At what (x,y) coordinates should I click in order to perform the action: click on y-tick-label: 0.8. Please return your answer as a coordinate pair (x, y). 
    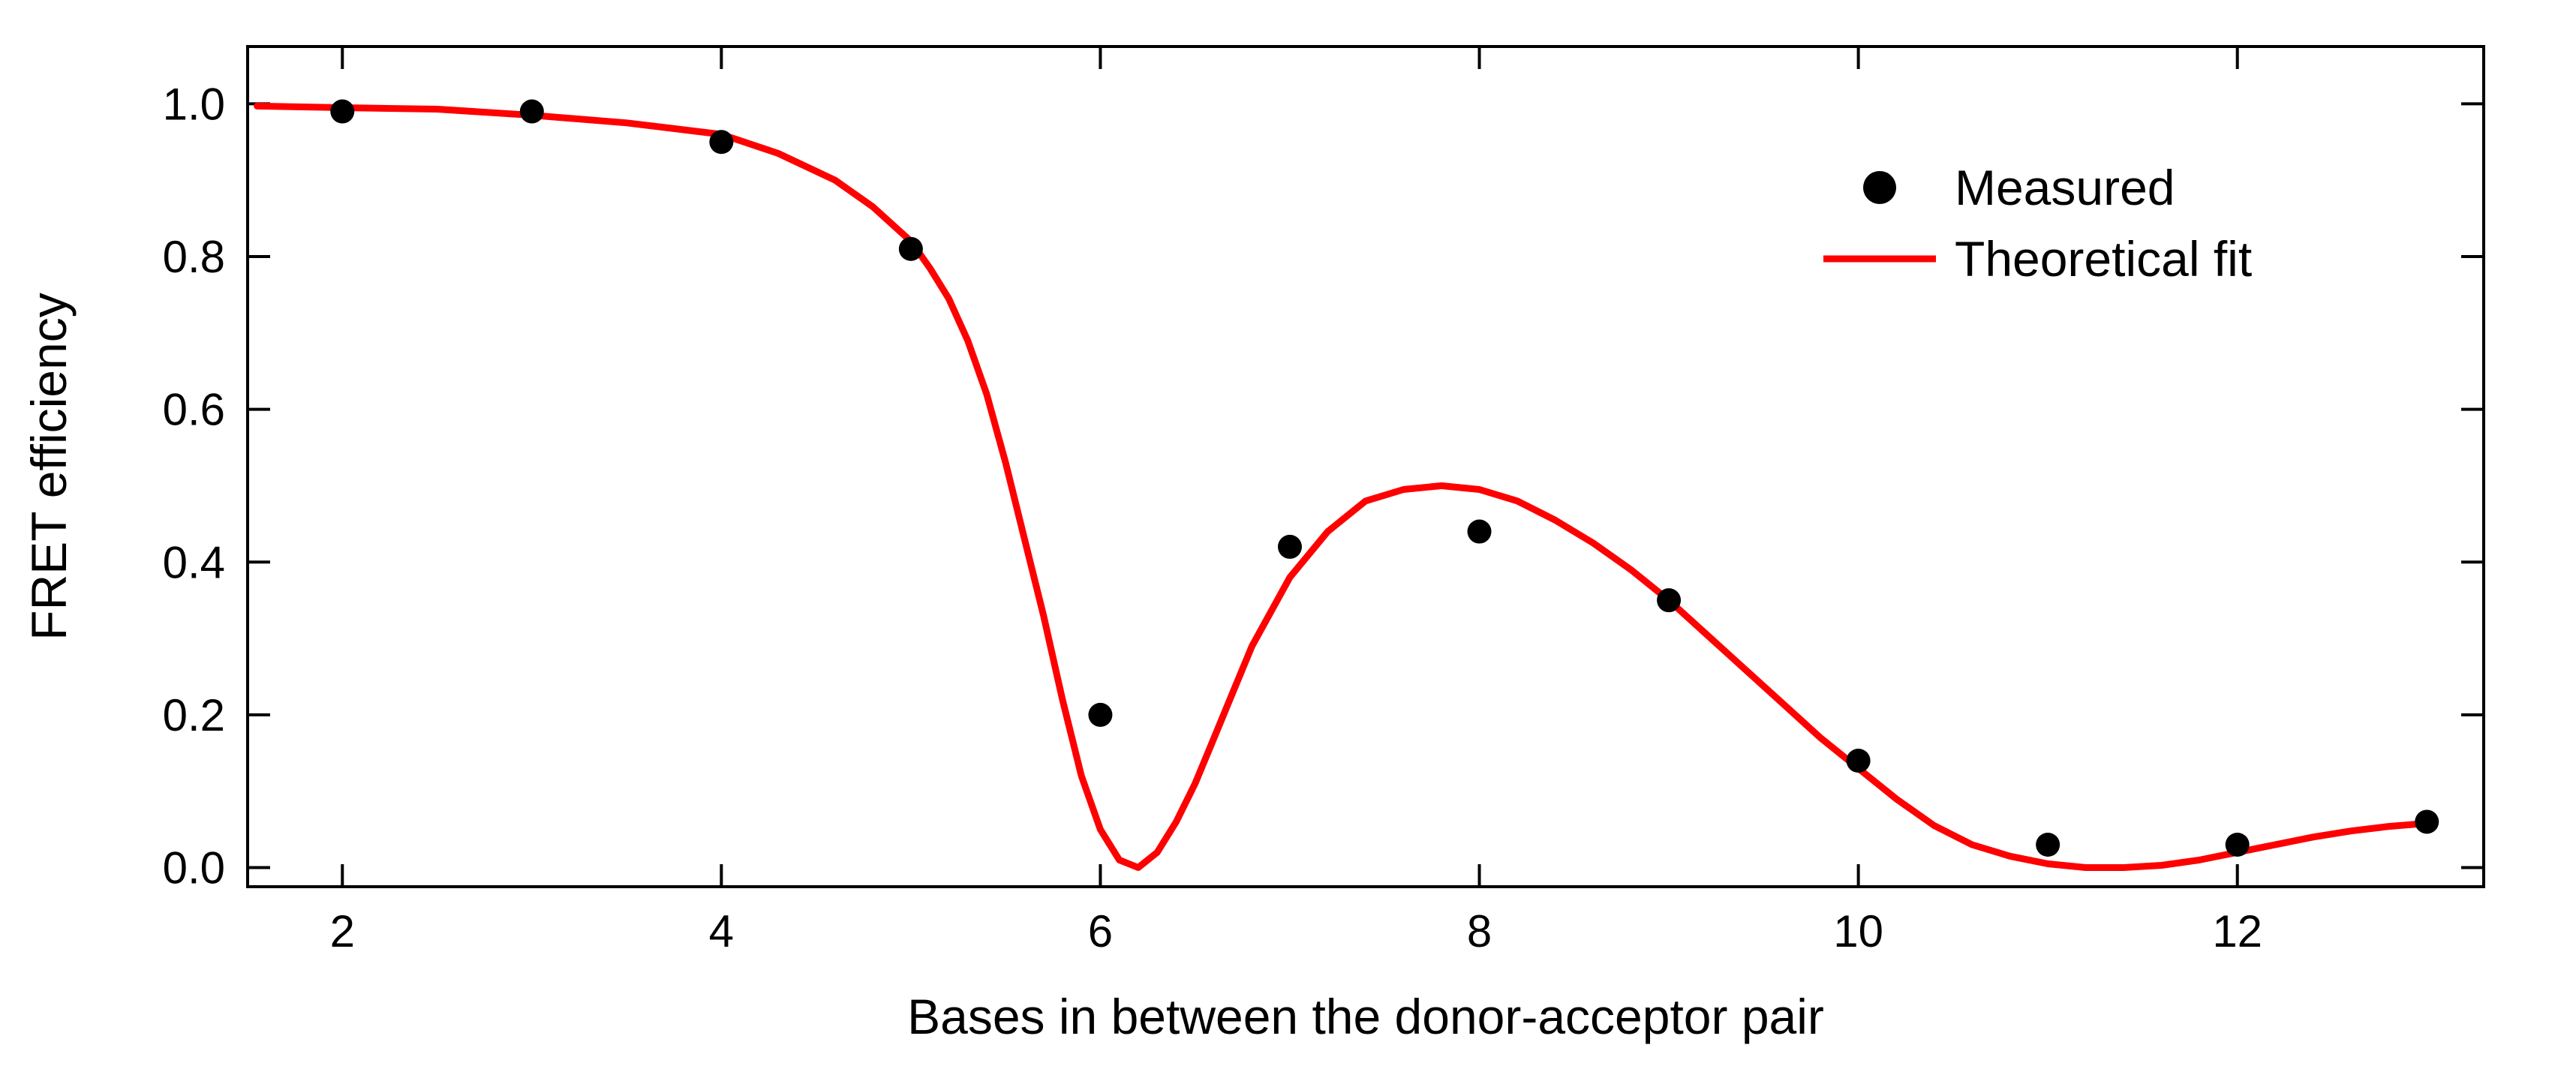
    Looking at the image, I should click on (194, 257).